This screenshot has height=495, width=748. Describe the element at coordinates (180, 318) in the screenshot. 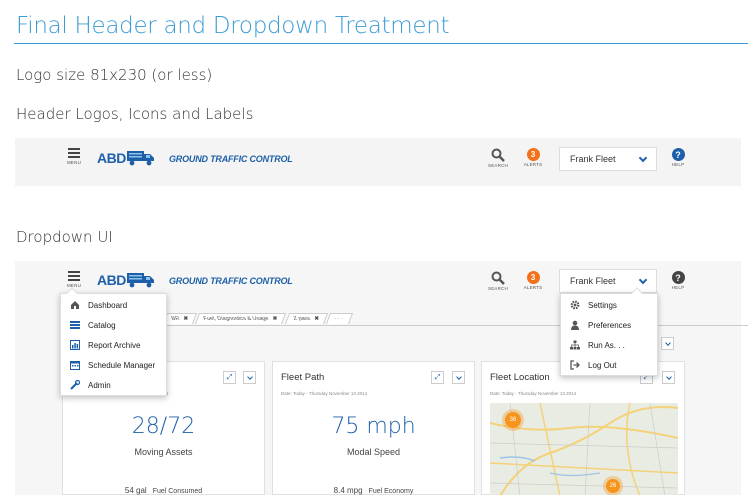

I see `tab-br: BR ✖` at that location.